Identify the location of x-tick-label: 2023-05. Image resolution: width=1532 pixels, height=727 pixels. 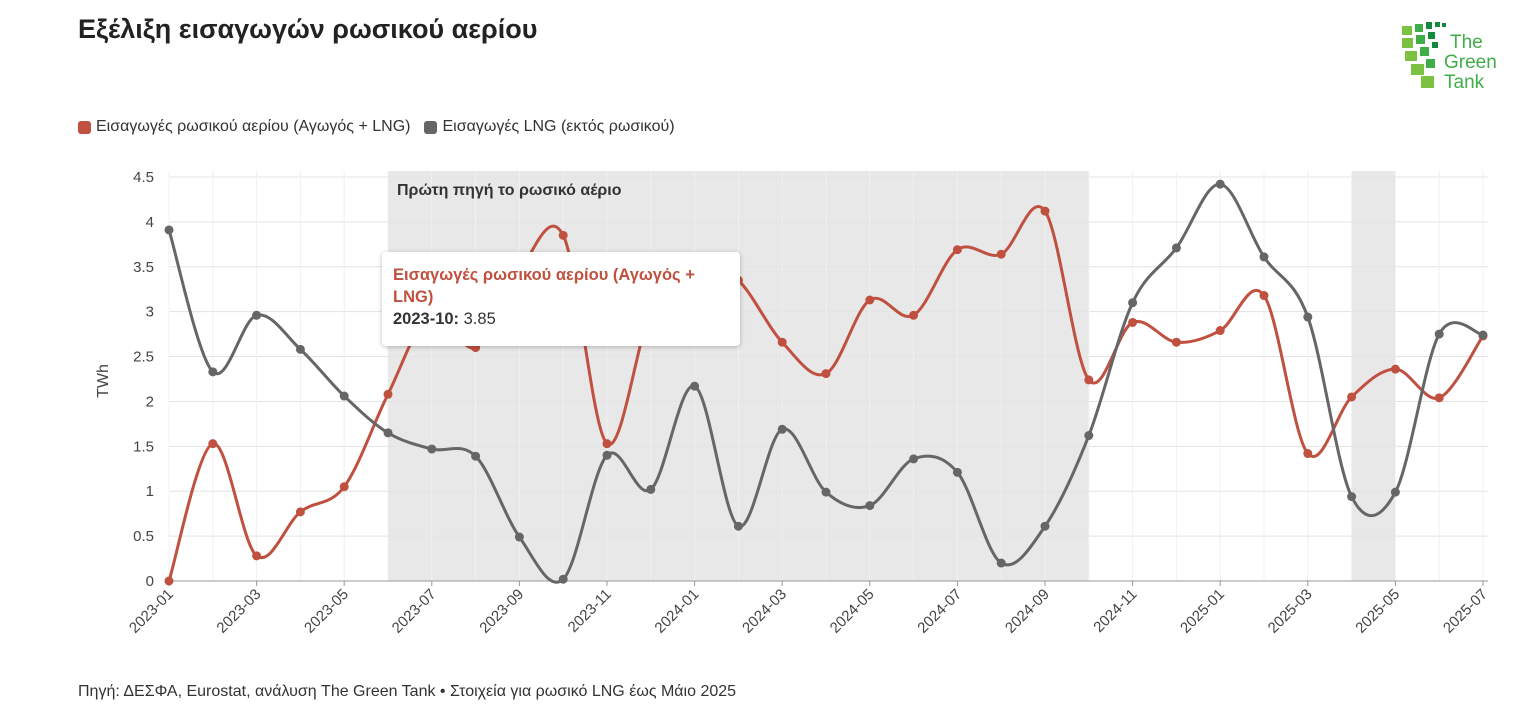
(326, 611).